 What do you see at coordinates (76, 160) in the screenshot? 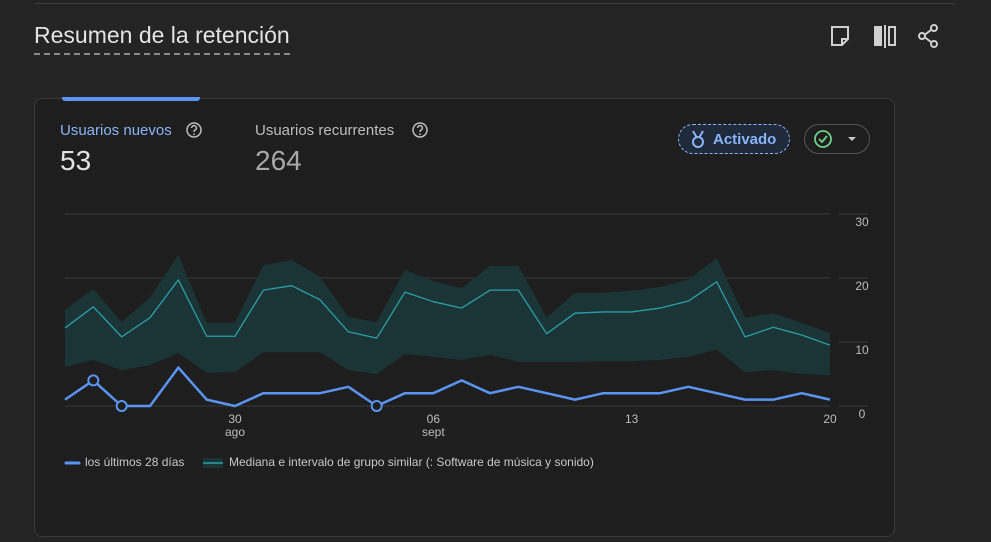
I see `tab-value: 53` at bounding box center [76, 160].